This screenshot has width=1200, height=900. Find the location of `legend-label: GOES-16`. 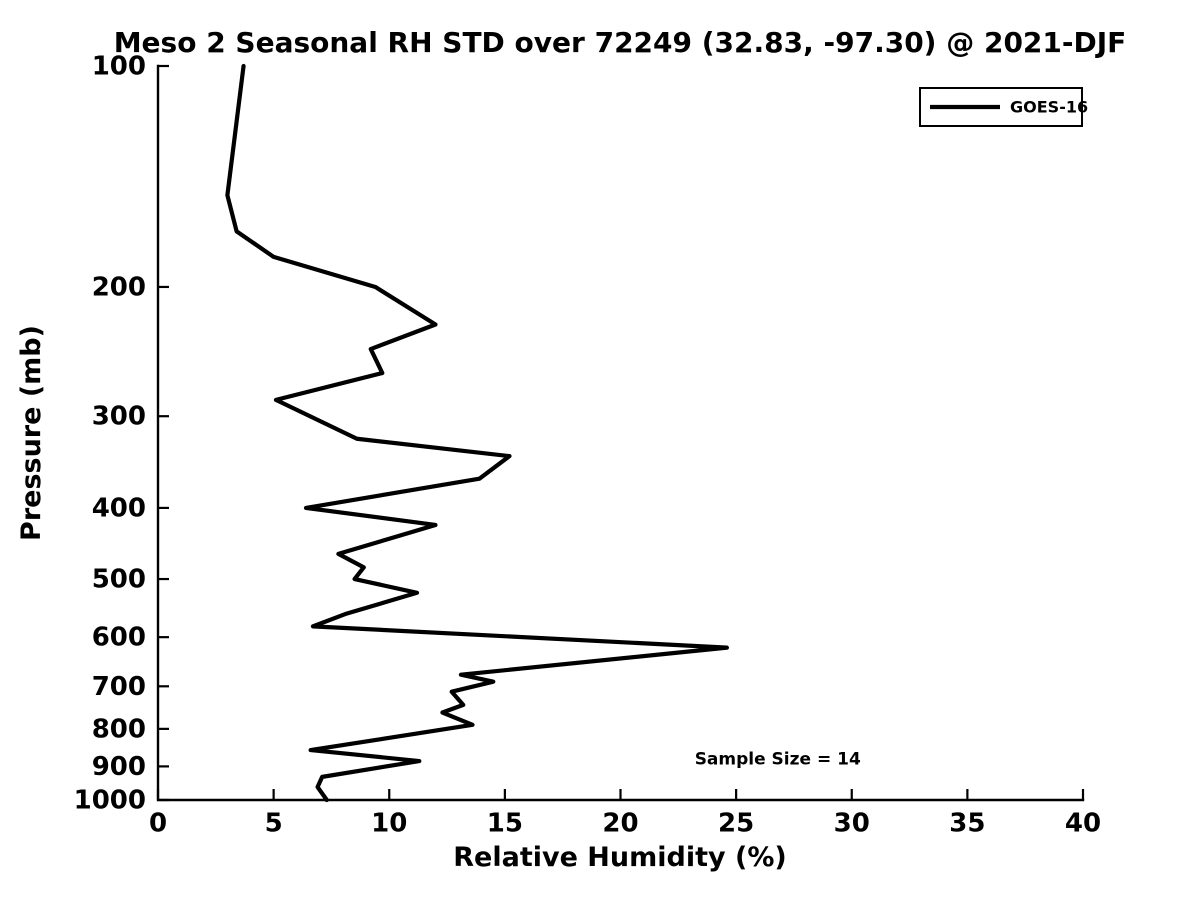

legend-label: GOES-16 is located at coordinates (1049, 107).